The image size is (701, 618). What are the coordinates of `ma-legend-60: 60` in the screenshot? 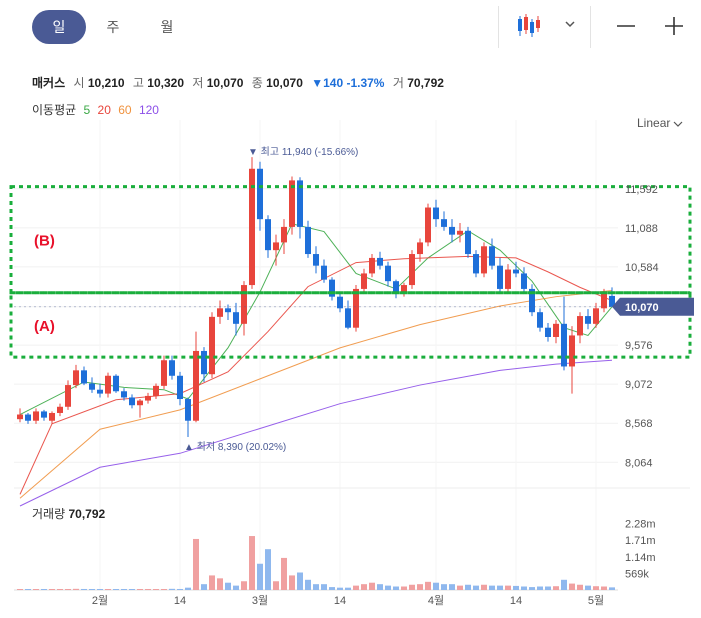 It's located at (125, 110).